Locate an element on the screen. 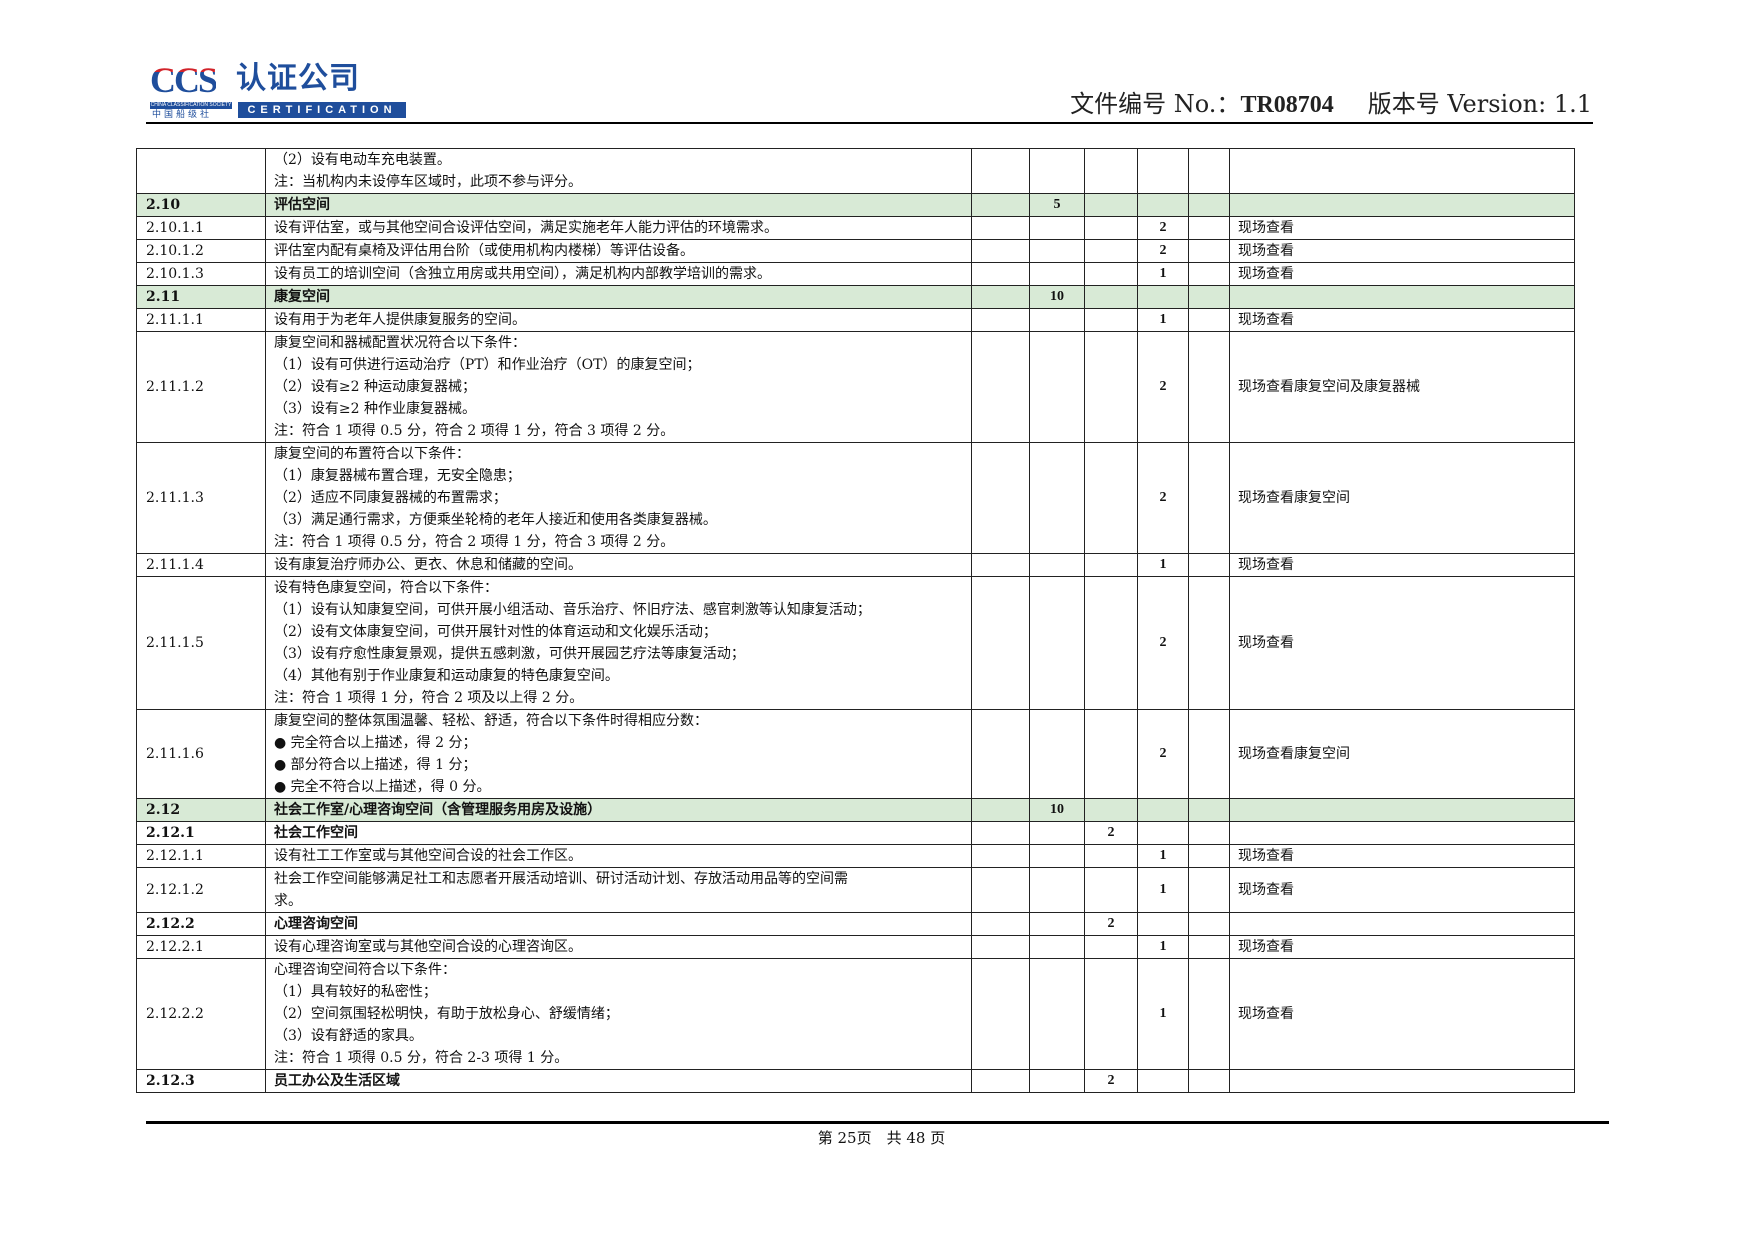  item-content: 评估室内配有桌椅及评估用台阶（或使用机构内楼梯）等评估设备。 is located at coordinates (618, 251).